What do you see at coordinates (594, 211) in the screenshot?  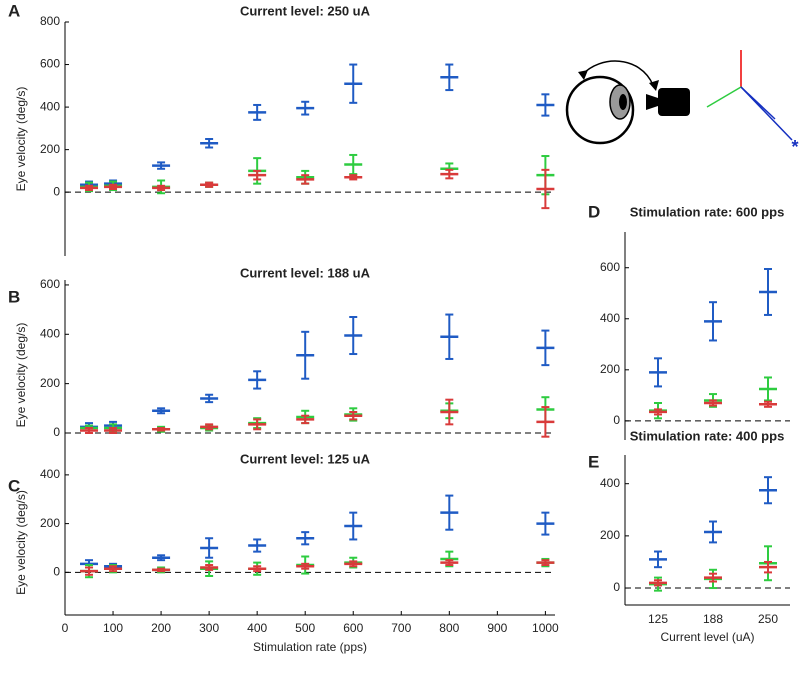 I see `panel-letter: D` at bounding box center [594, 211].